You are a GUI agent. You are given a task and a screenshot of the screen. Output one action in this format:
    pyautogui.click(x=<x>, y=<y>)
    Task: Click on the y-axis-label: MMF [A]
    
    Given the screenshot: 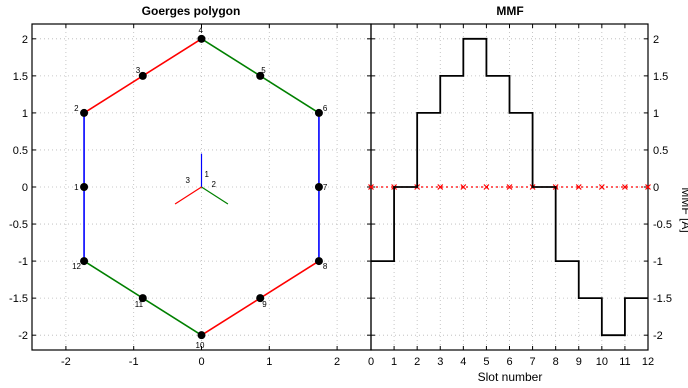 What is the action you would take?
    pyautogui.click(x=683, y=209)
    